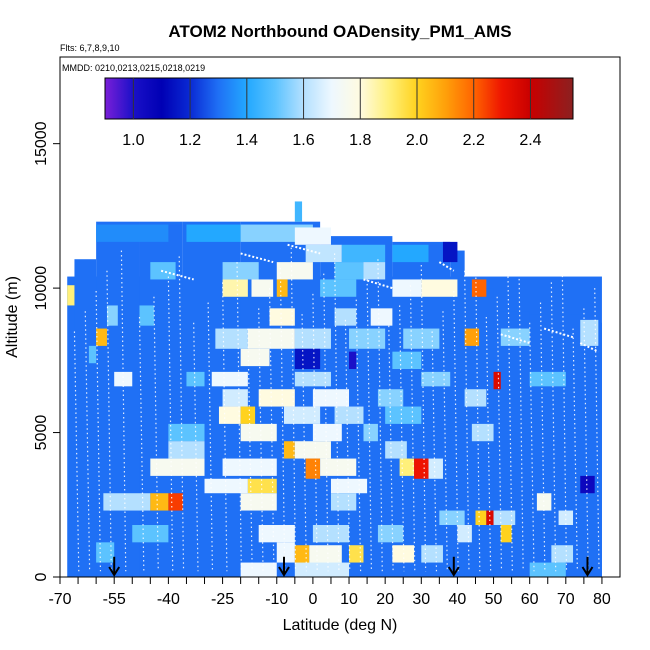  I want to click on flights-note: Flts: 6,7,8,9,10, so click(90, 48).